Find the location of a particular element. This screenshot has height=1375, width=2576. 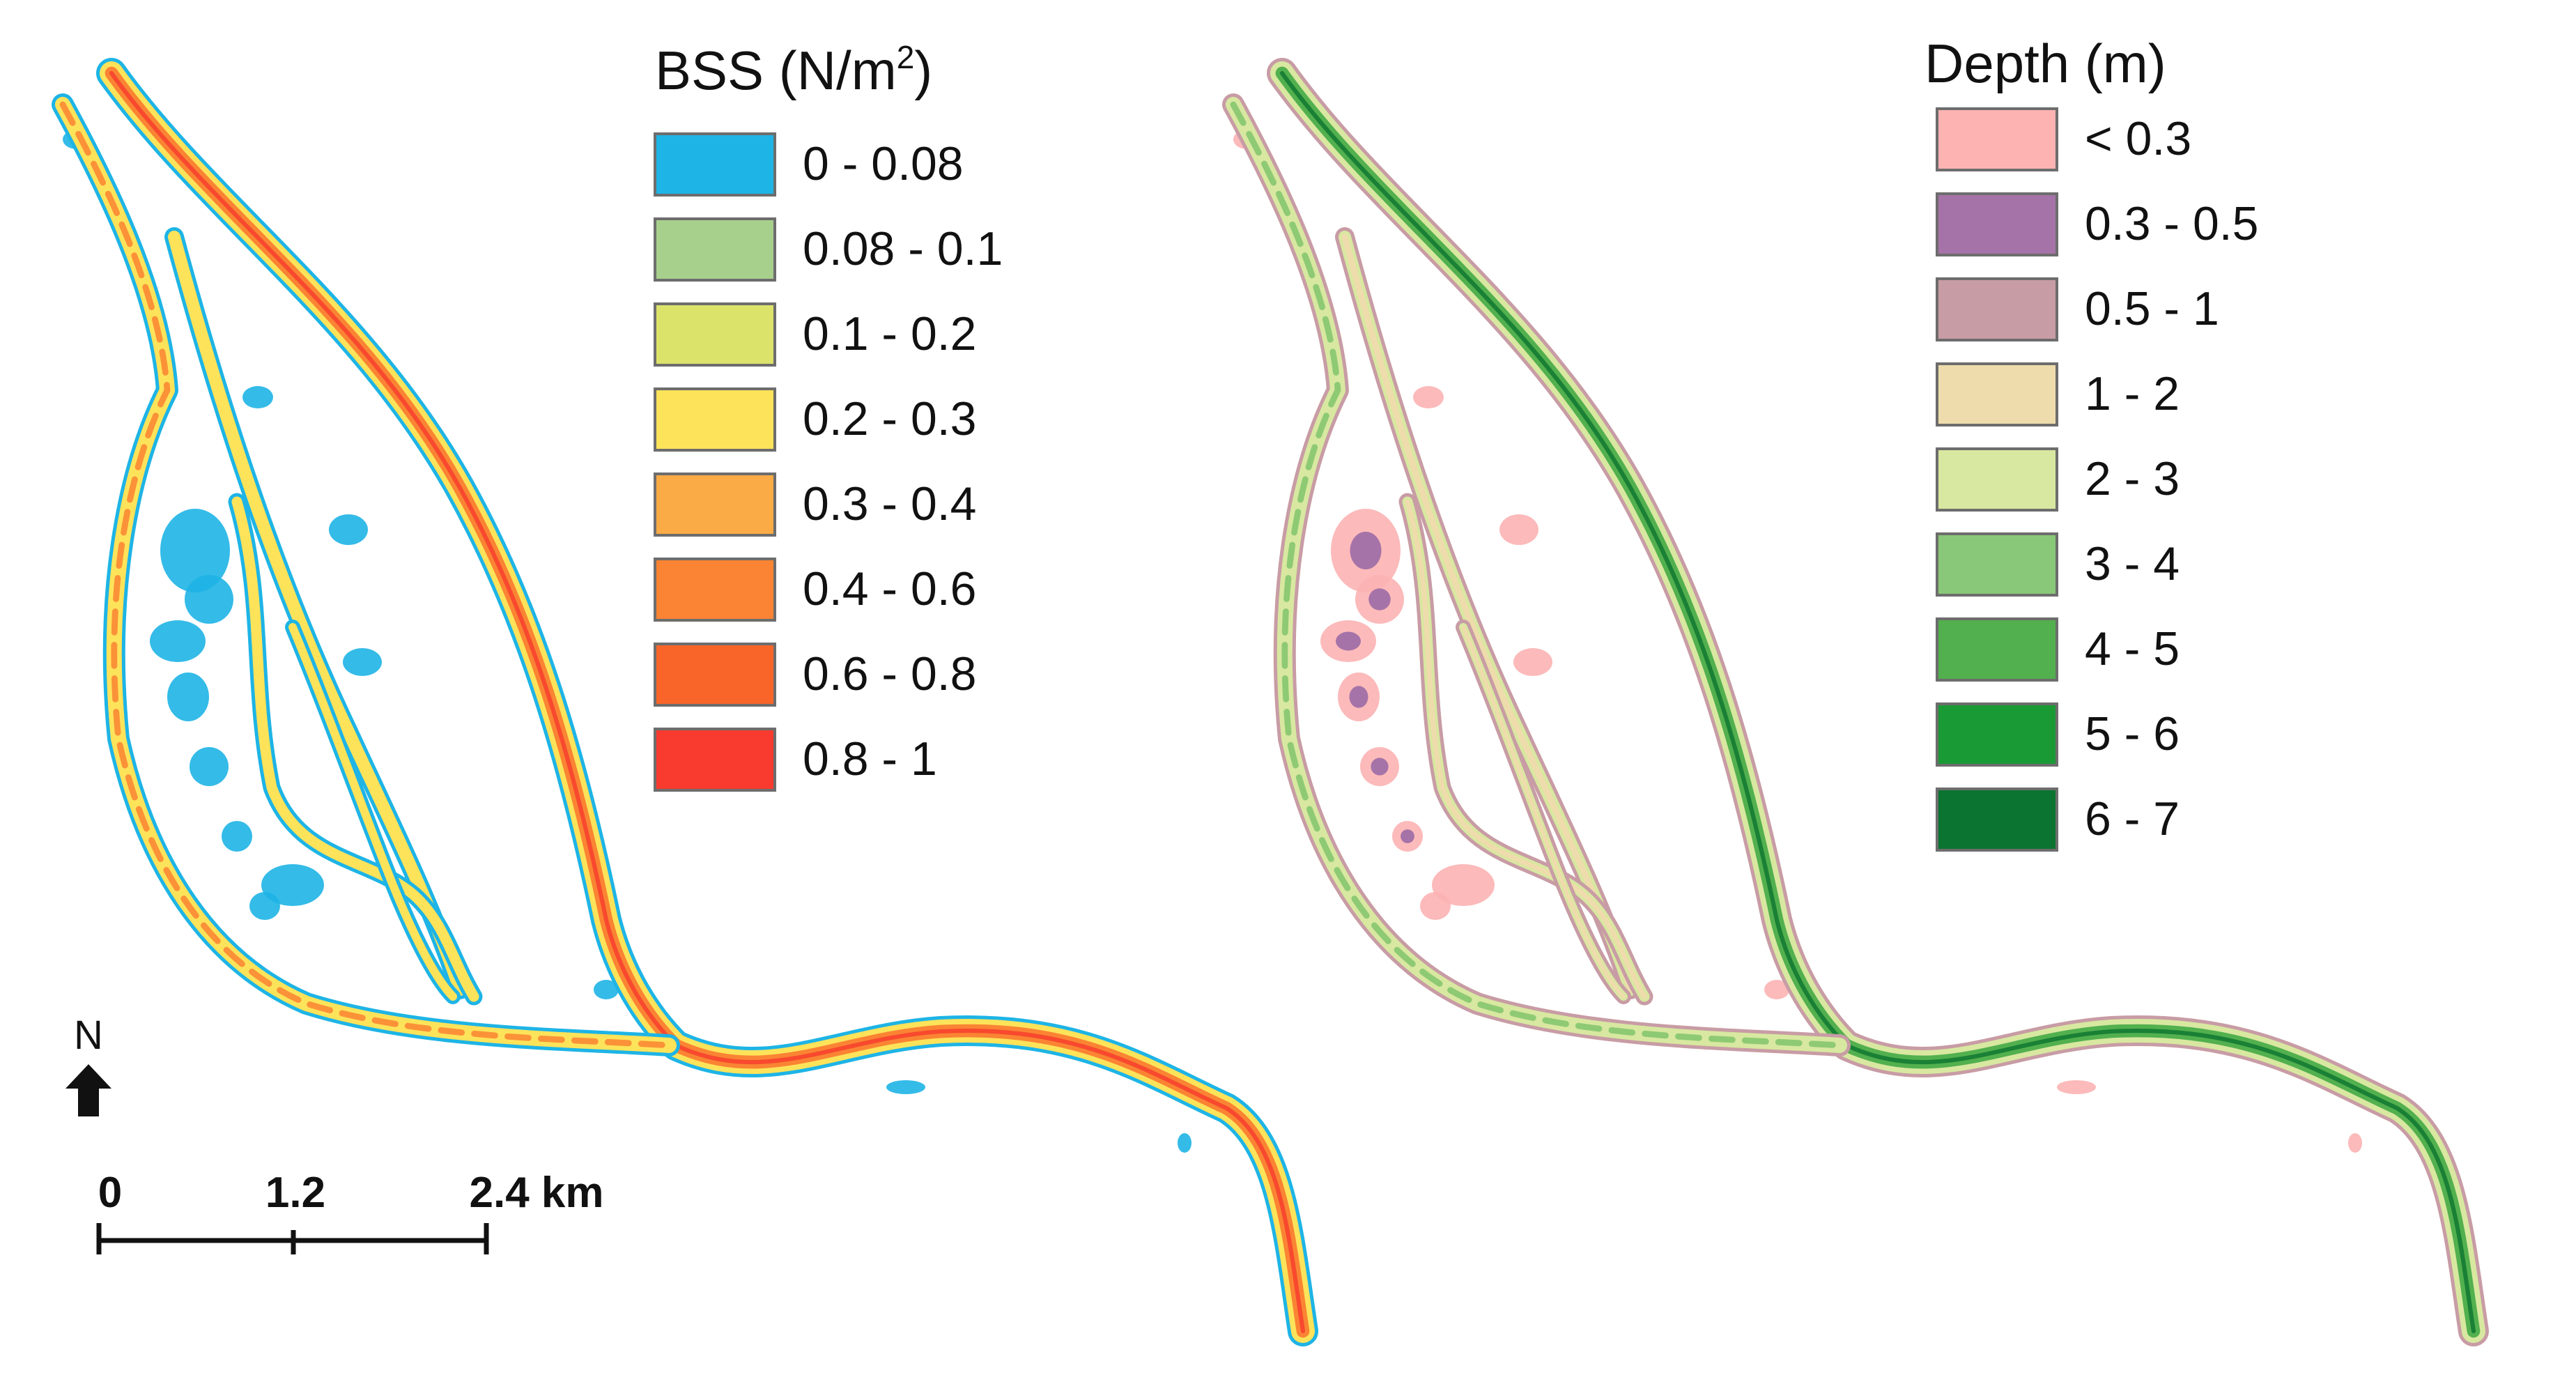

scale-tick-label-1: 1.2 is located at coordinates (295, 1193).